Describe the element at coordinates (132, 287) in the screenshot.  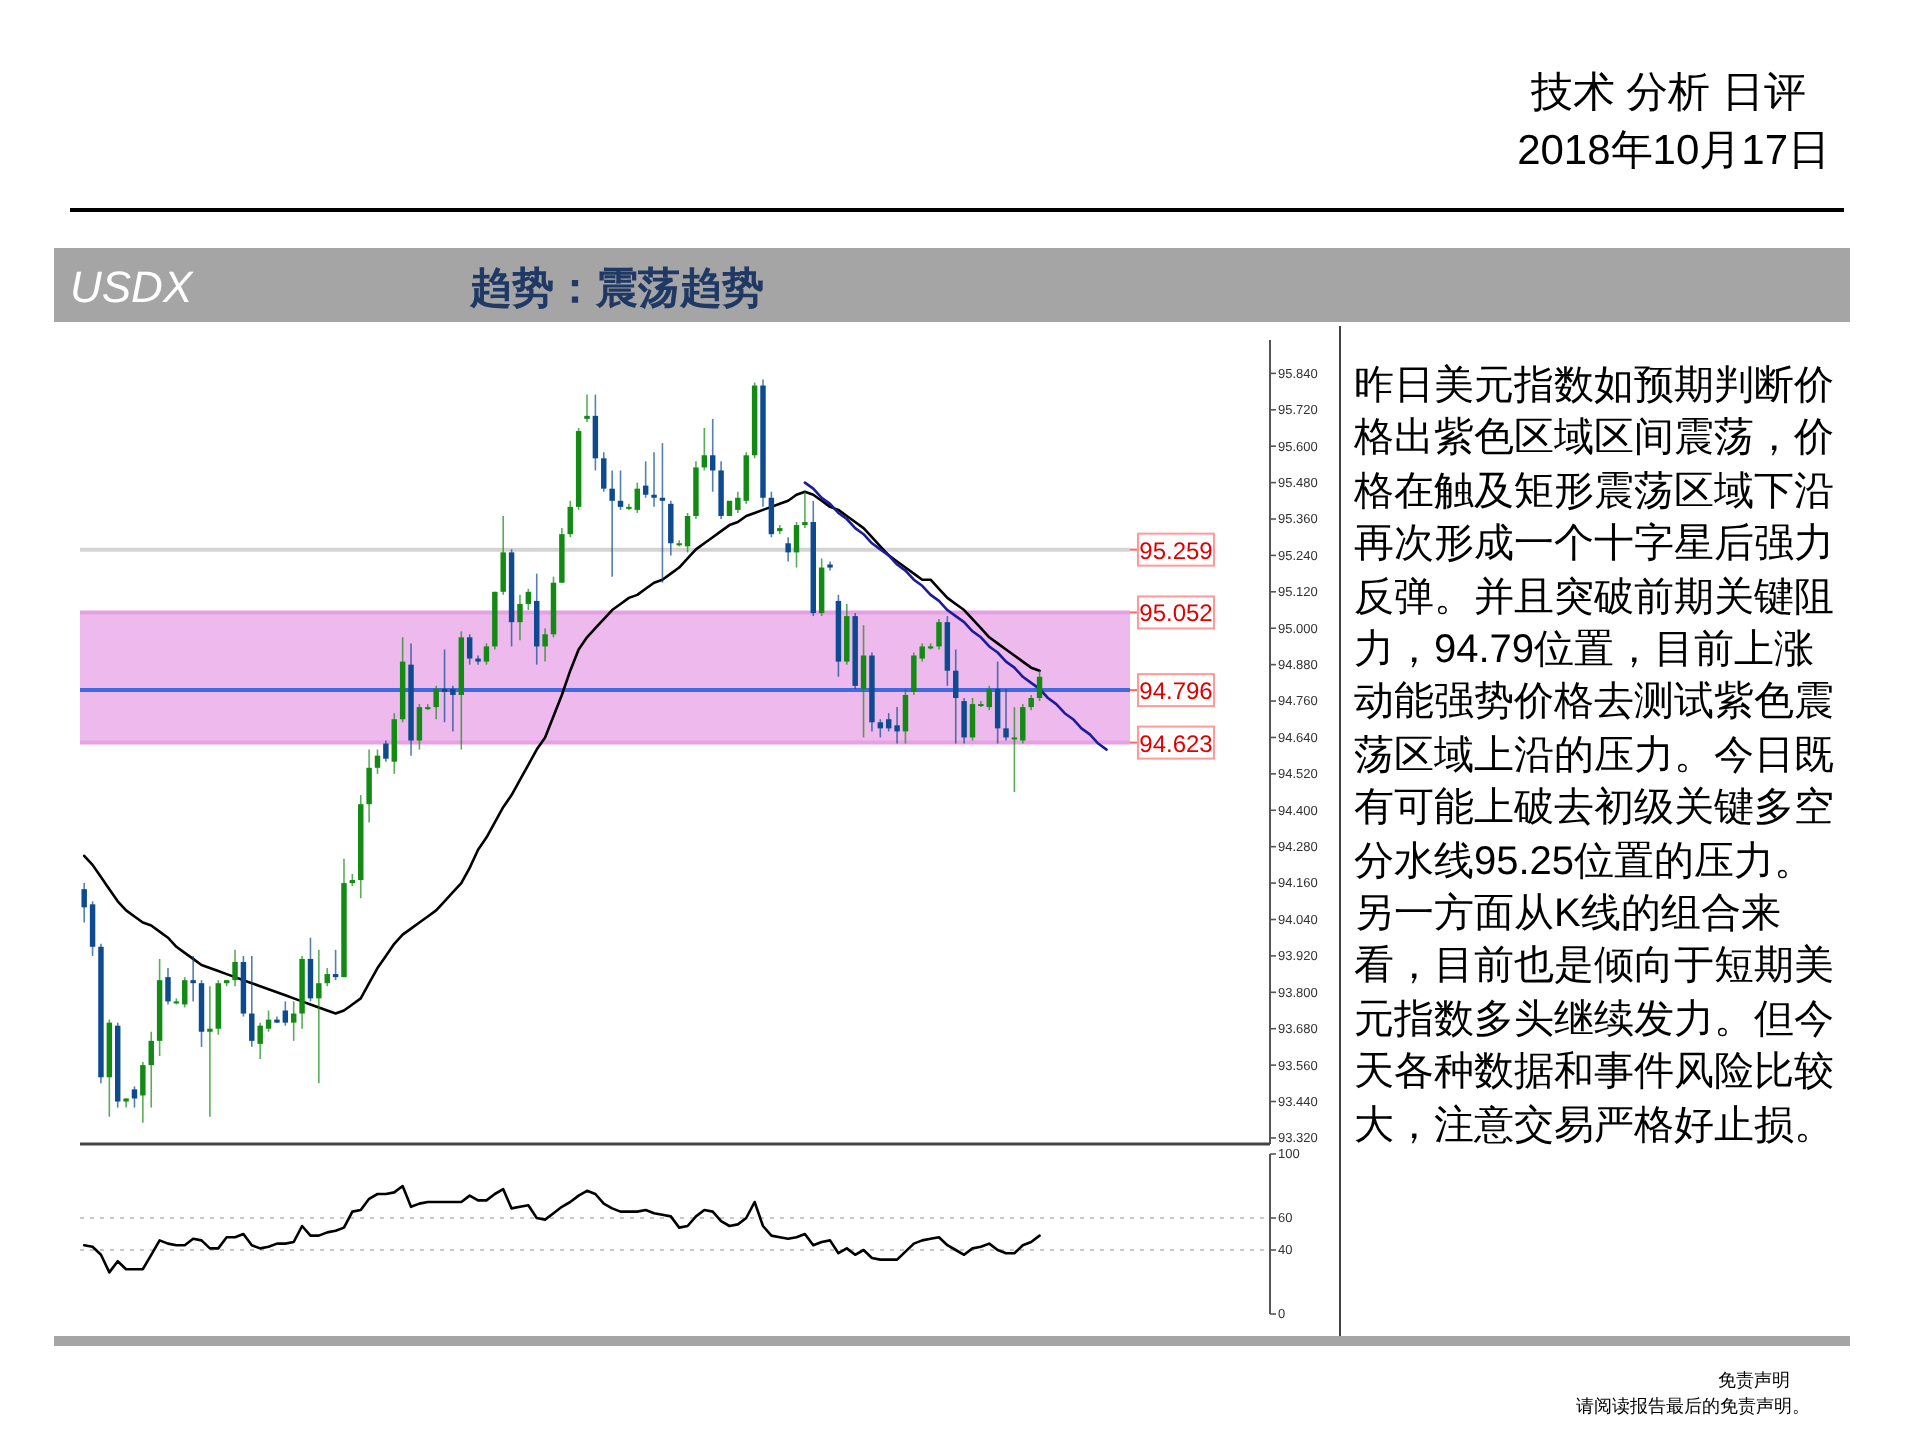
I see `chart-title: USDX` at that location.